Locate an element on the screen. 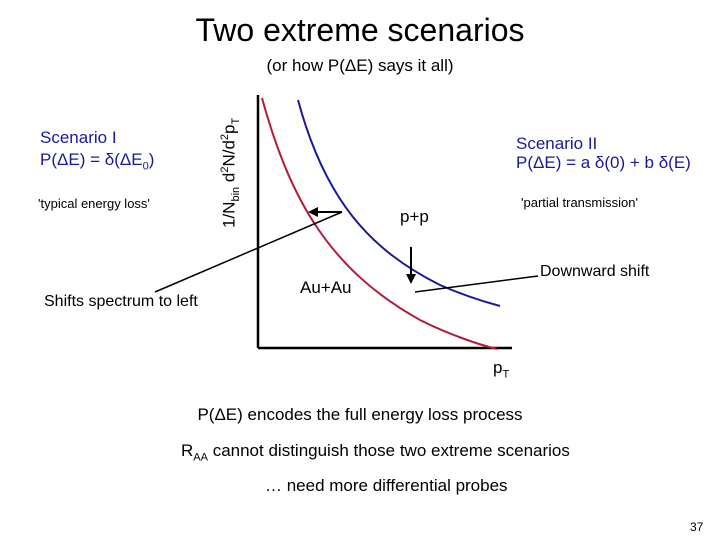 Image resolution: width=720 pixels, height=540 pixels. auau-curve-label: Au+Au is located at coordinates (326, 287).